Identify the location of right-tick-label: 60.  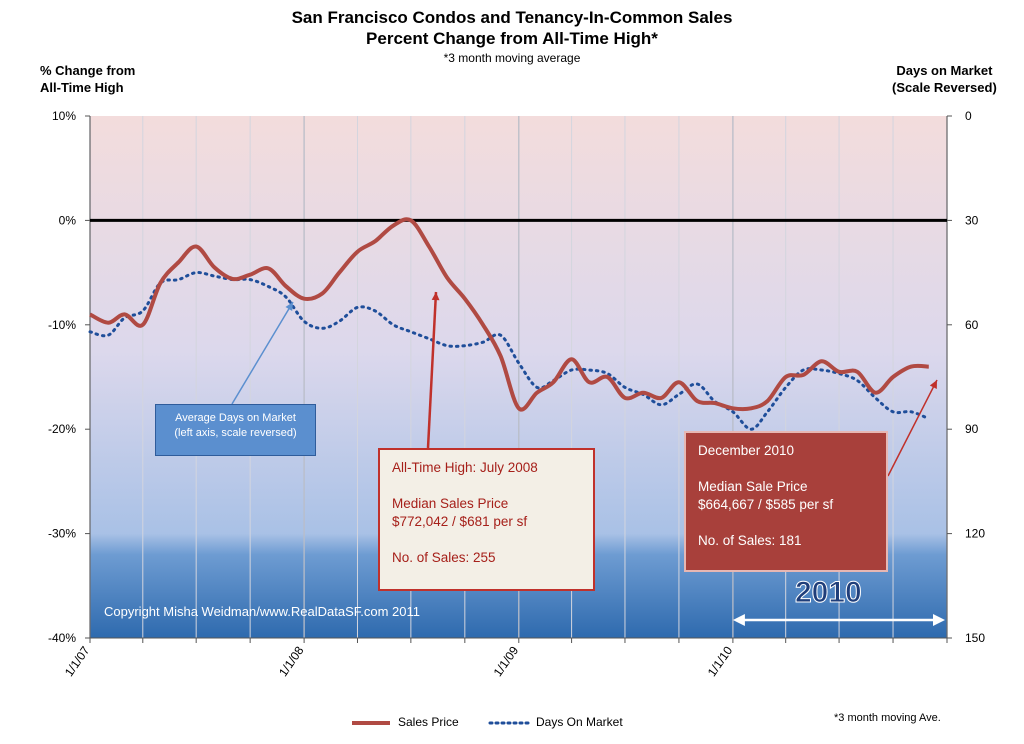
(972, 325).